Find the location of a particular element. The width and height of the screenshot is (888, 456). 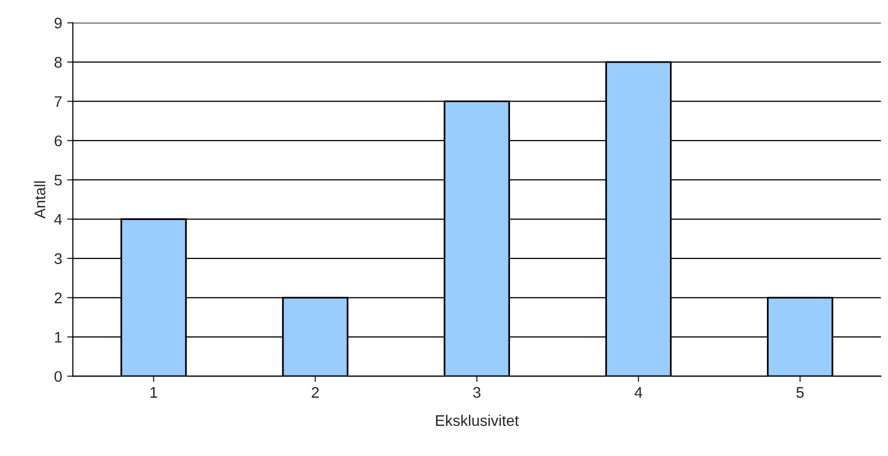

y-tick-label: 5 is located at coordinates (58, 180).